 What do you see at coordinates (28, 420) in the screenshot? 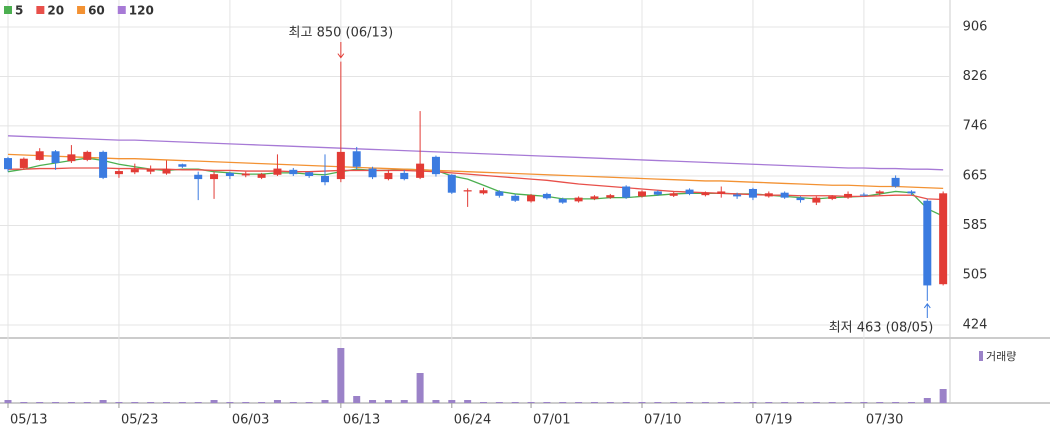
I see `x-tick-label: 05/13` at bounding box center [28, 420].